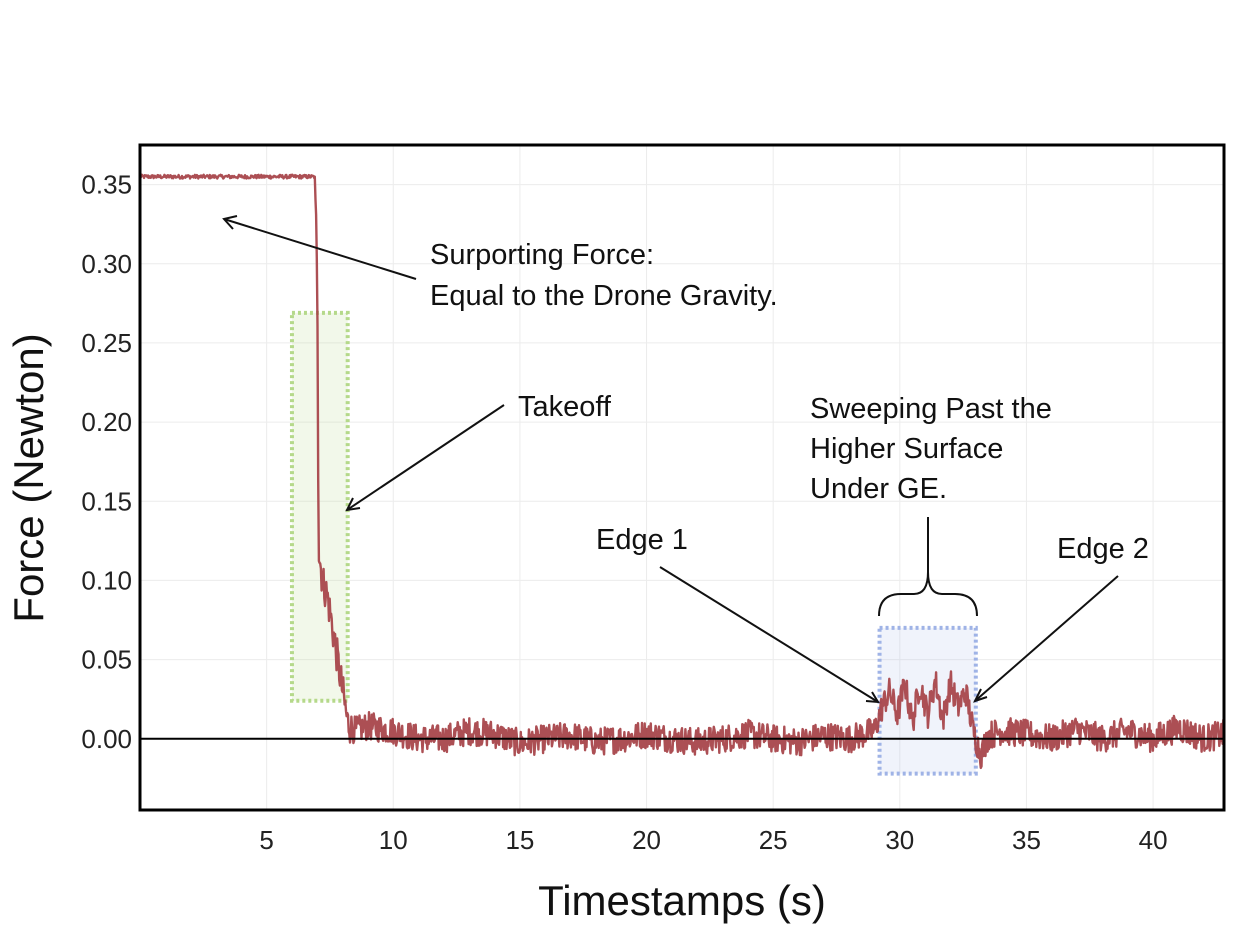 Image resolution: width=1245 pixels, height=927 pixels. Describe the element at coordinates (519, 840) in the screenshot. I see `x-tick-label: 15` at that location.